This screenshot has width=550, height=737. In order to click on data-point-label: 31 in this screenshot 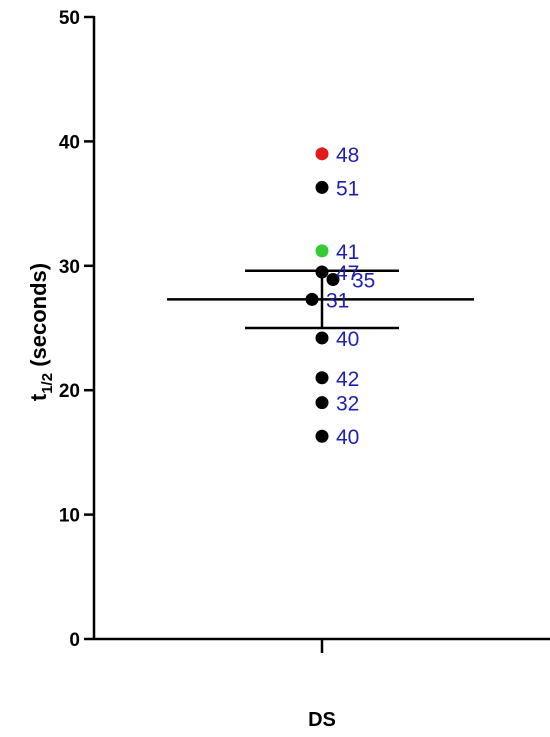, I will do `click(337, 300)`.